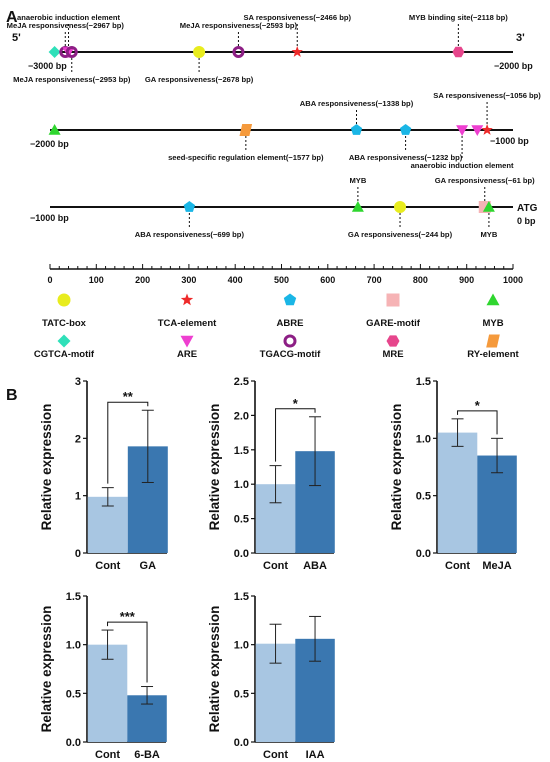 This screenshot has width=550, height=762. I want to click on x-tick-label: 6-BA, so click(147, 755).